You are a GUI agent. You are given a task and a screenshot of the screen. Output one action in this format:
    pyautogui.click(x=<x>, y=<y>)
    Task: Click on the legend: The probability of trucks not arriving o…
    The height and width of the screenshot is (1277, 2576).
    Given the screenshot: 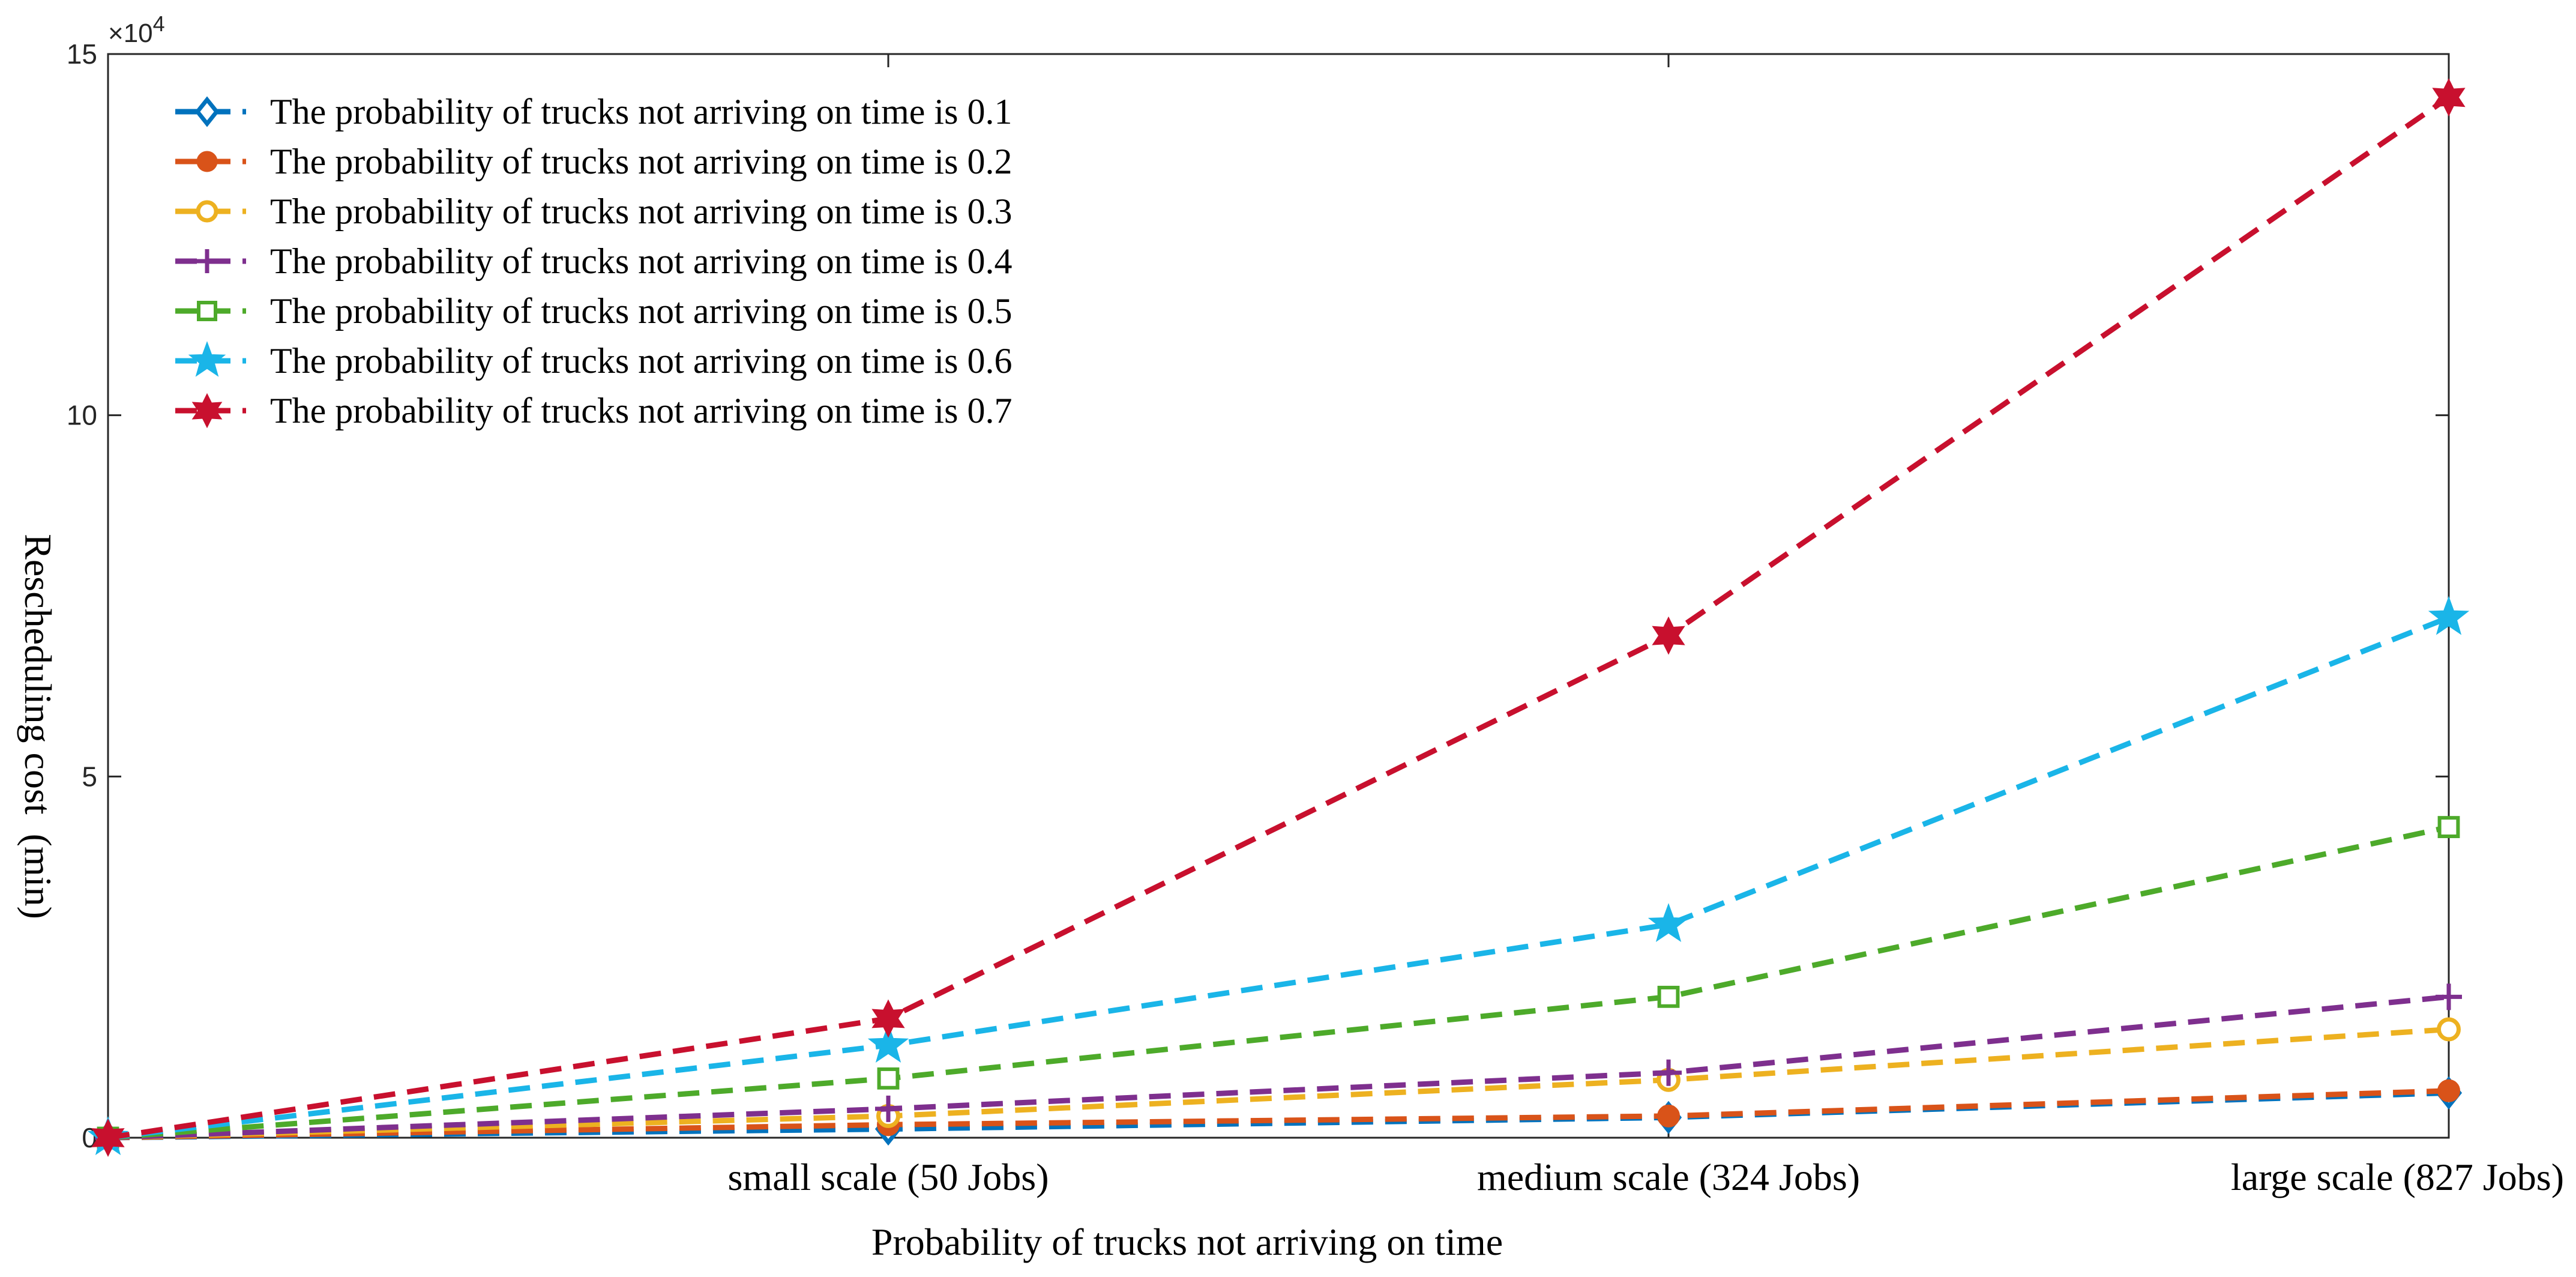 What is the action you would take?
    pyautogui.click(x=593, y=261)
    